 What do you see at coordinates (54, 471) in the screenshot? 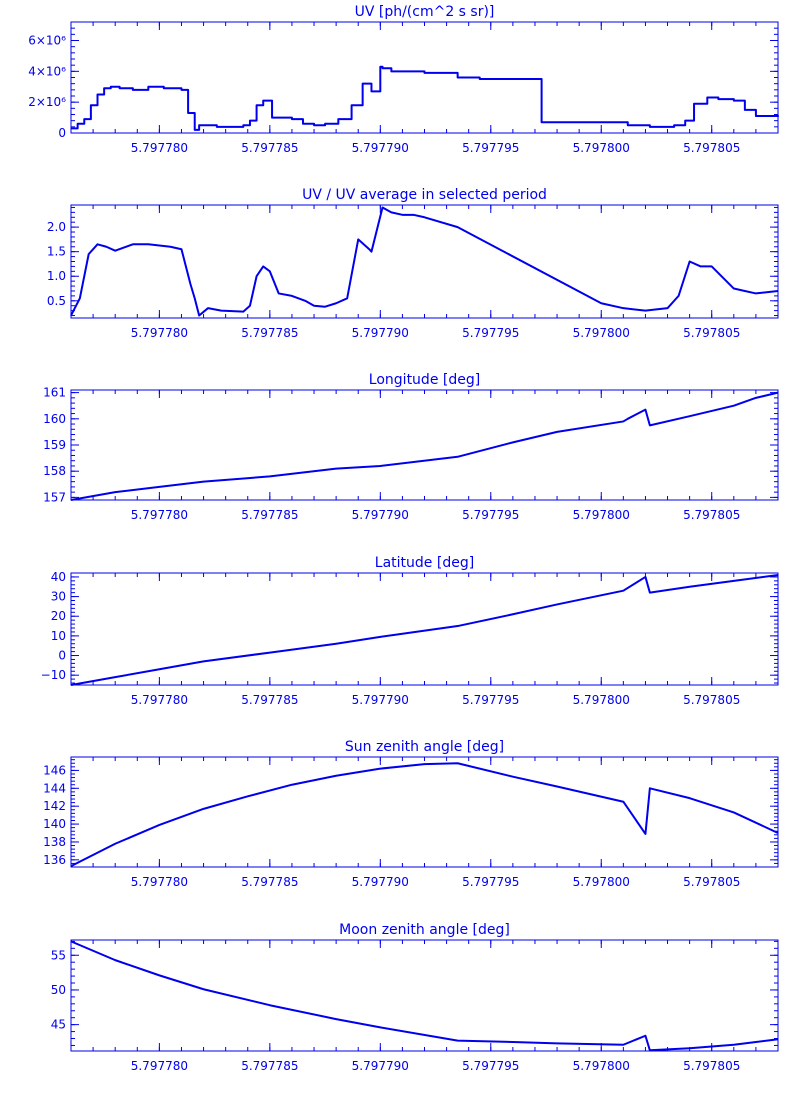
I see `y-tick-label: 158` at bounding box center [54, 471].